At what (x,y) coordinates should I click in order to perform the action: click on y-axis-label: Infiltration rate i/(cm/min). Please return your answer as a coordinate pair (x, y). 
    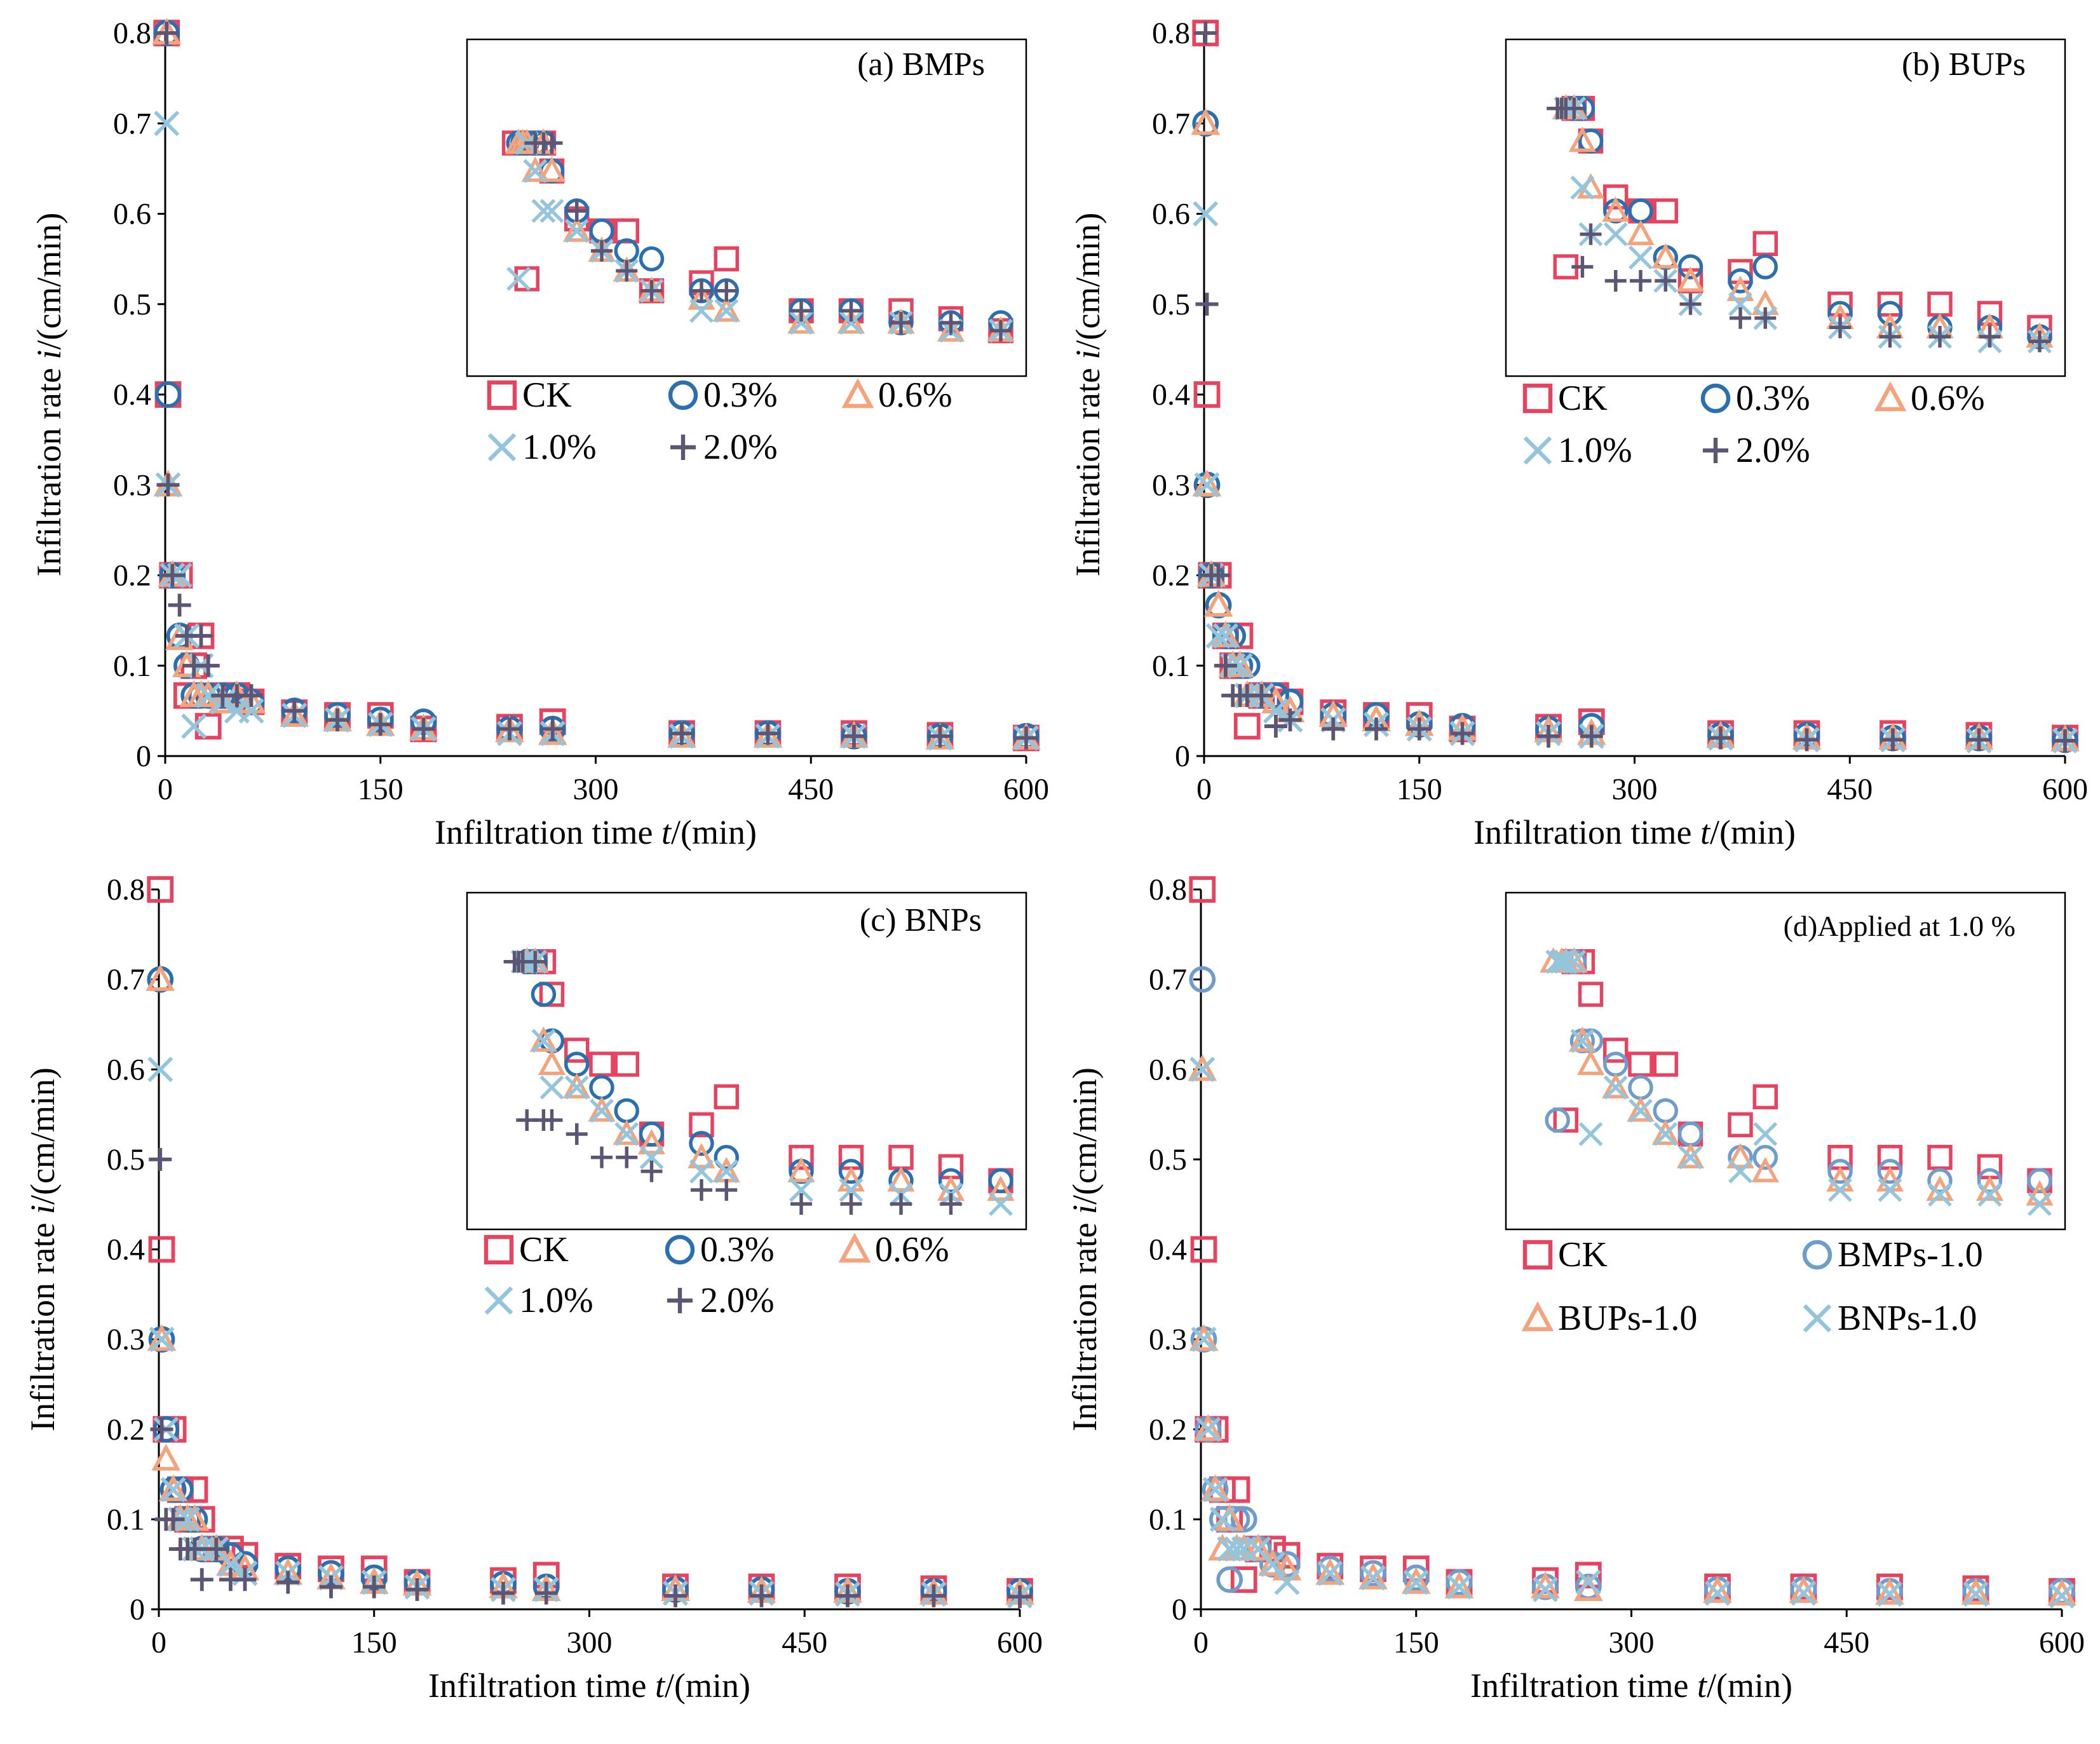
    Looking at the image, I should click on (1085, 1249).